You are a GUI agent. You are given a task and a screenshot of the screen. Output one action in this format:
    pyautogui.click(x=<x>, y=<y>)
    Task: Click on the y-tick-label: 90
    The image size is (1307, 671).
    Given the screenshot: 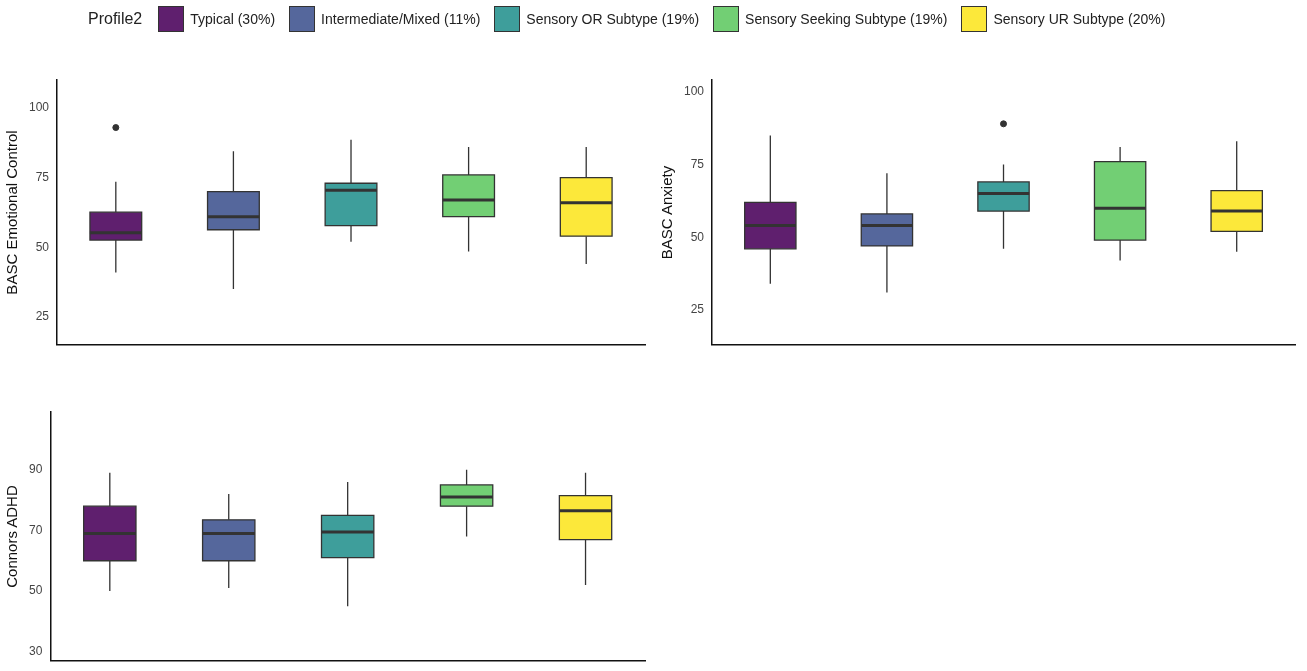 What is the action you would take?
    pyautogui.click(x=35, y=469)
    